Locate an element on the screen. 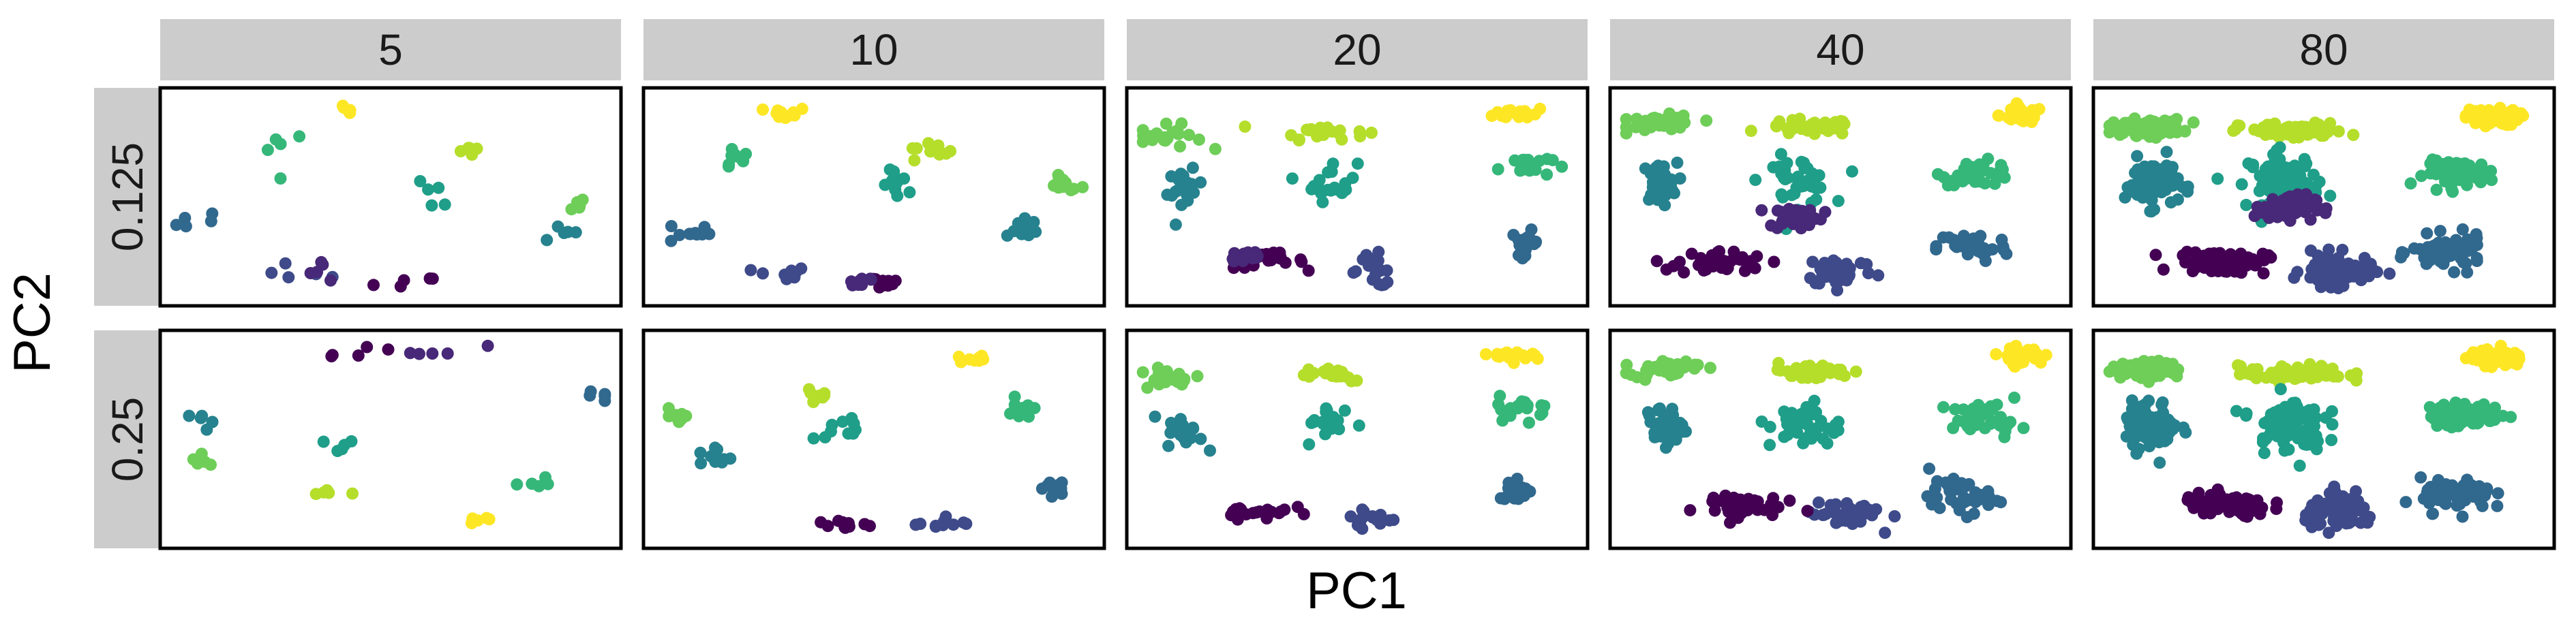 This screenshot has width=2576, height=643. panel-40-0.25 is located at coordinates (1841, 439).